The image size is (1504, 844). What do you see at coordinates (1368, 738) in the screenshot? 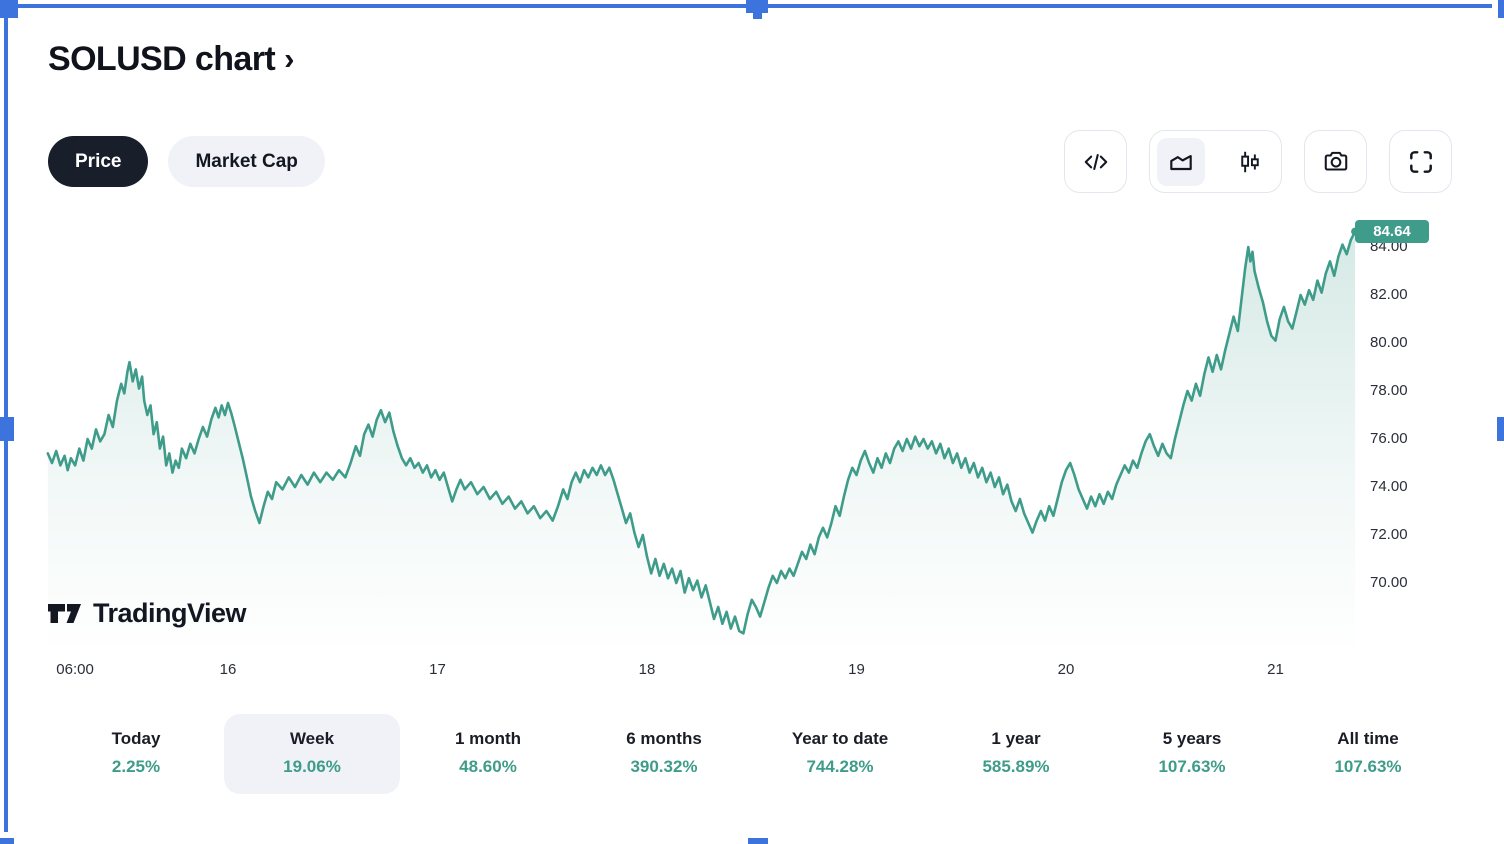
I see `period-label: All time` at bounding box center [1368, 738].